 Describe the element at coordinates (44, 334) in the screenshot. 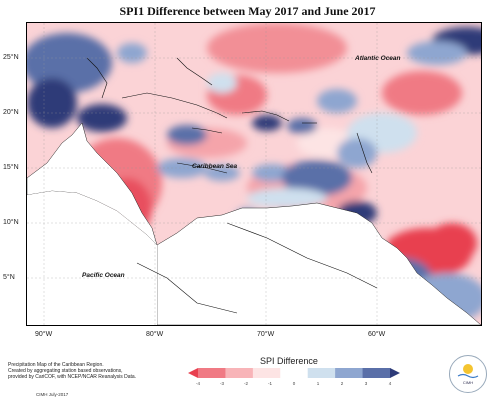

I see `lon-label-90w: 90°W` at that location.